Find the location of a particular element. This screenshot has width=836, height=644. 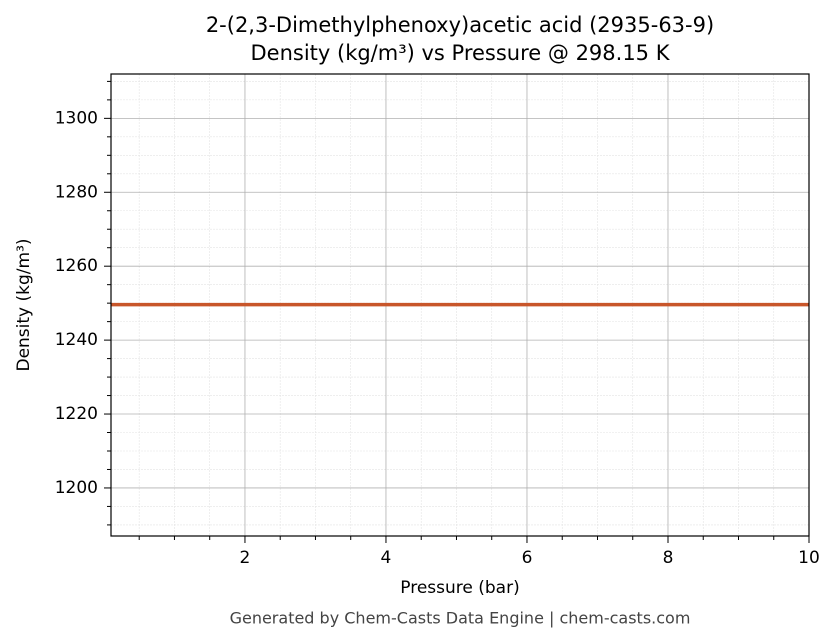

y-tick-label: 1200 is located at coordinates (76, 488).